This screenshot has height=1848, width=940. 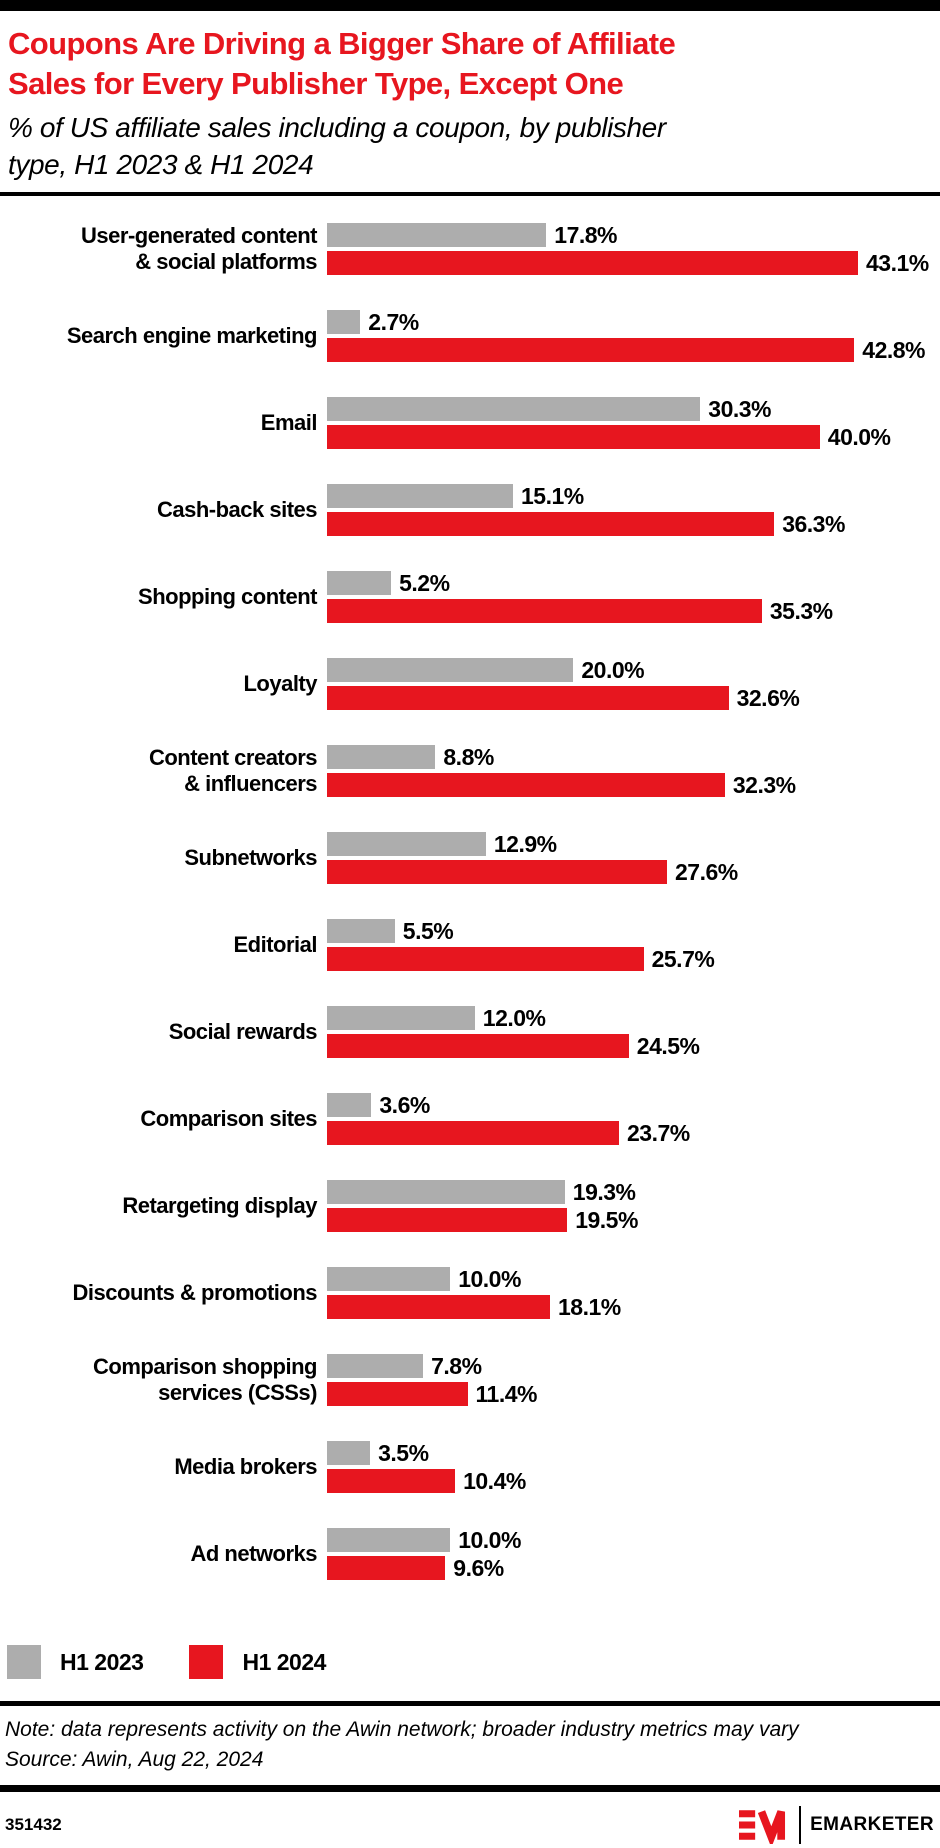 I want to click on category-label: Loyalty, so click(x=280, y=683).